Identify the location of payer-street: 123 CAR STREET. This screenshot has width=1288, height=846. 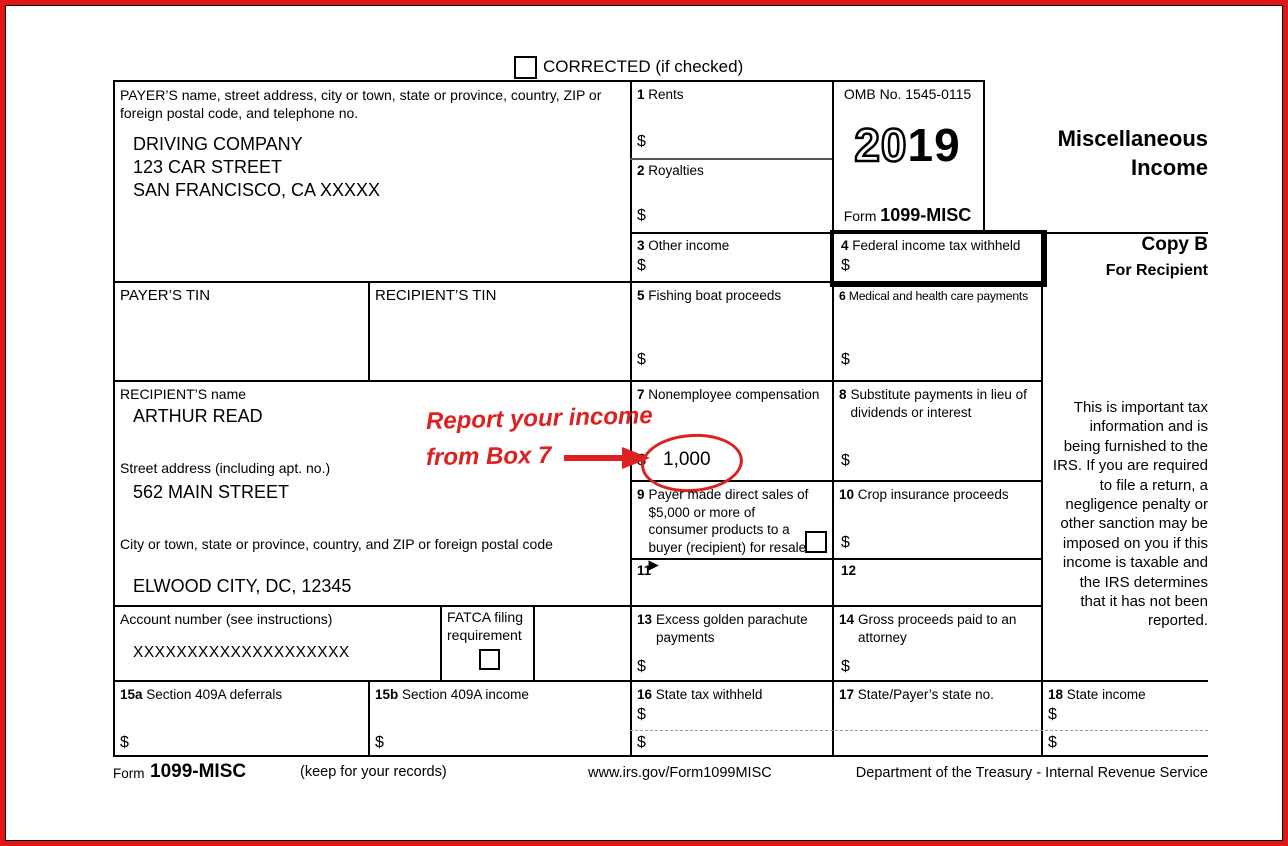
(208, 167).